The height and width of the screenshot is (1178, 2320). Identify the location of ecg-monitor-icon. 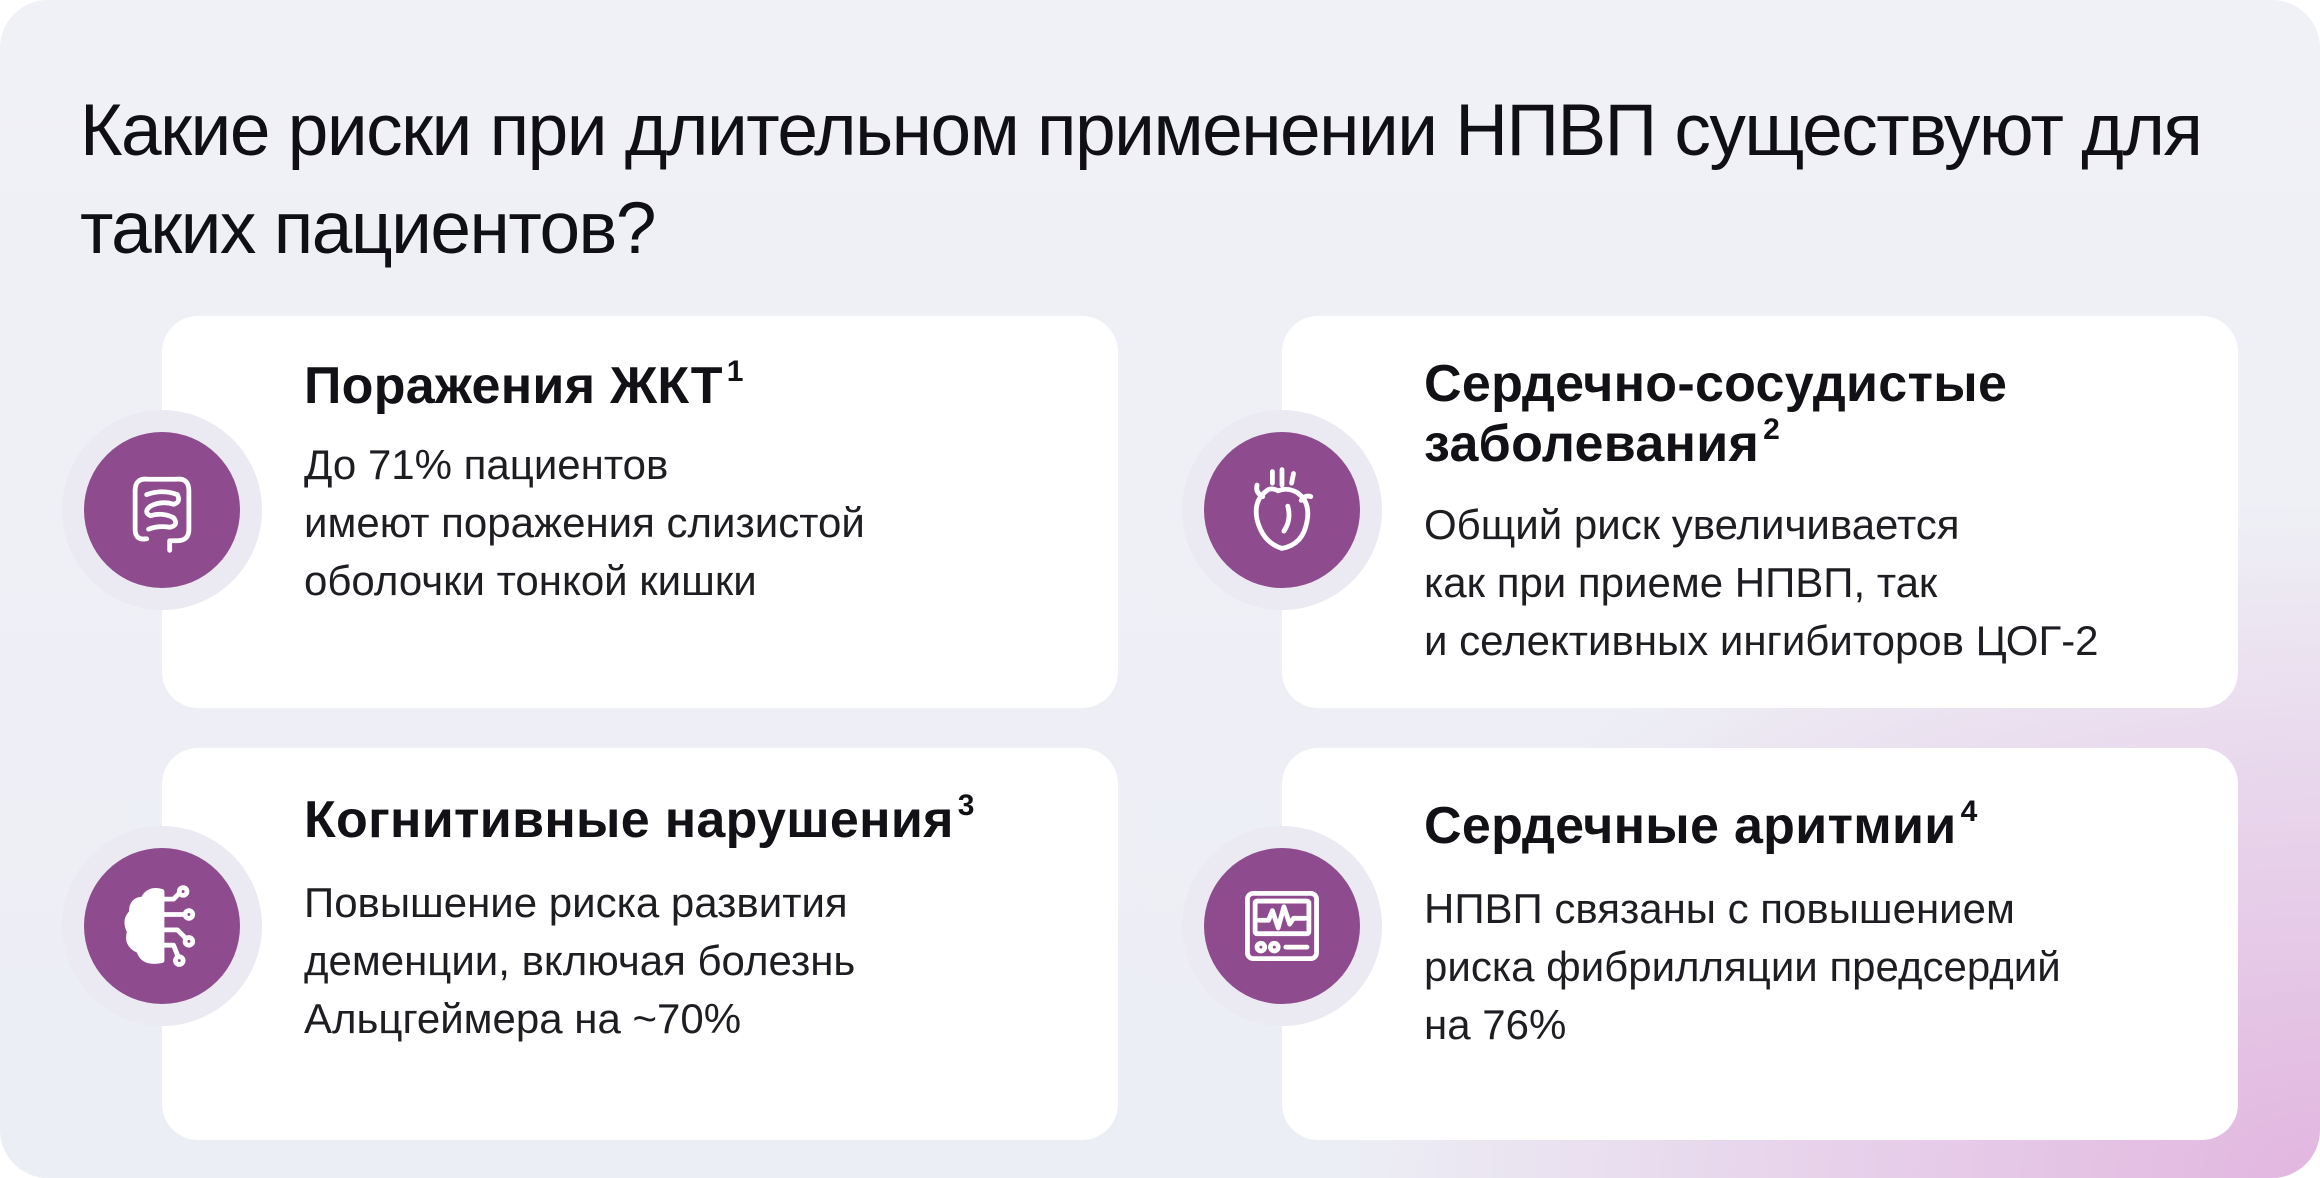
(1282, 926).